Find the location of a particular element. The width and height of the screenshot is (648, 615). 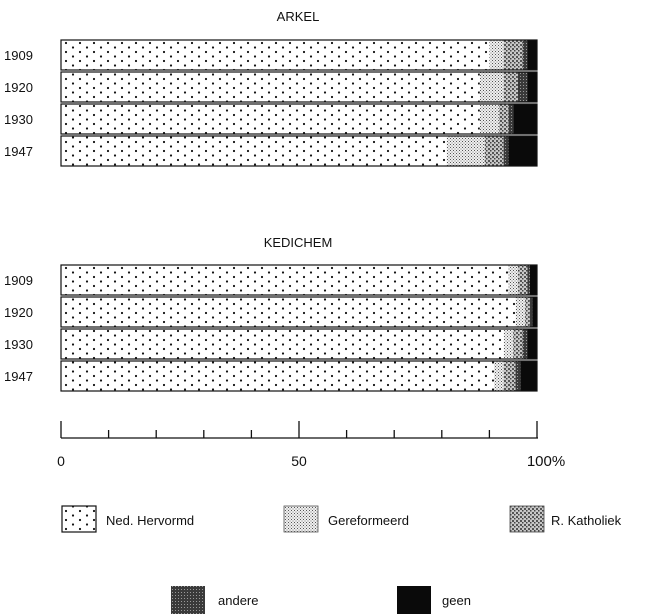

bar-segment-kedichem-1909-andere is located at coordinates (528, 280).